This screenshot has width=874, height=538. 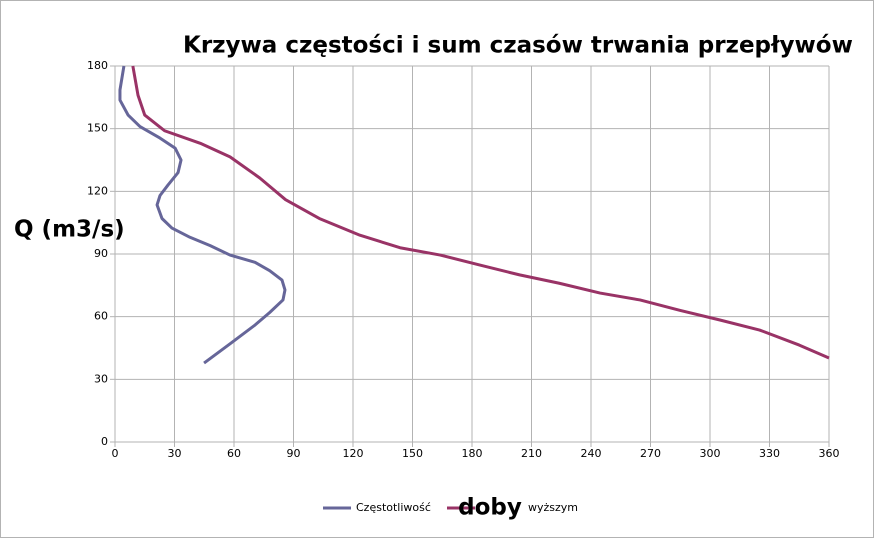 I want to click on y-tick-label: 90, so click(x=101, y=253).